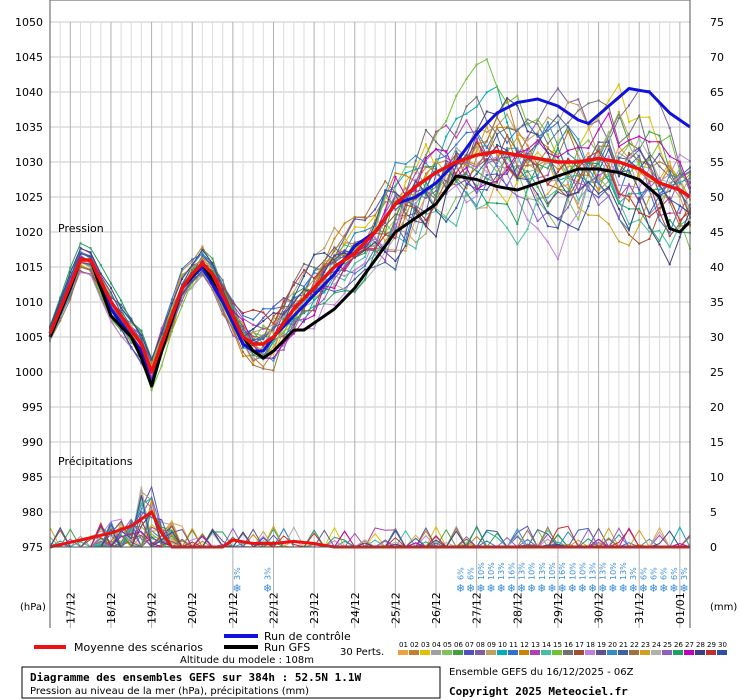 Image resolution: width=740 pixels, height=700 pixels. Describe the element at coordinates (414, 645) in the screenshot. I see `pert-legend-label: 02` at that location.